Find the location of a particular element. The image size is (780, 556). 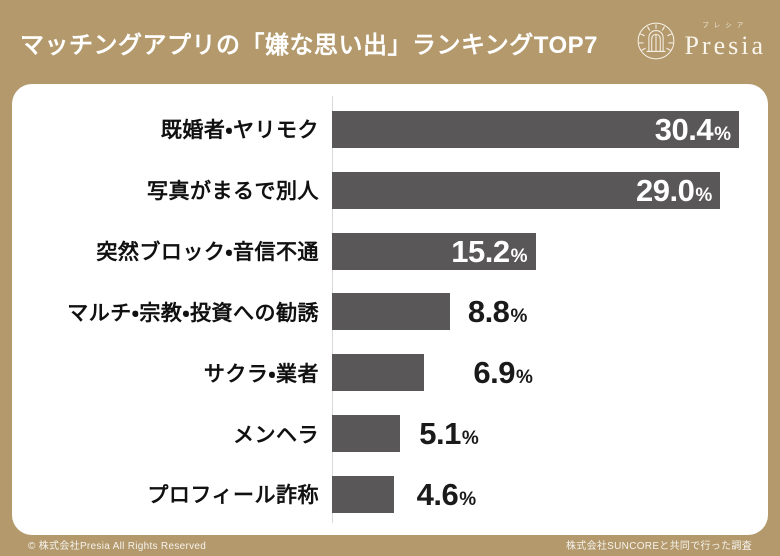

bar-value-label: 29.0% is located at coordinates (674, 190).